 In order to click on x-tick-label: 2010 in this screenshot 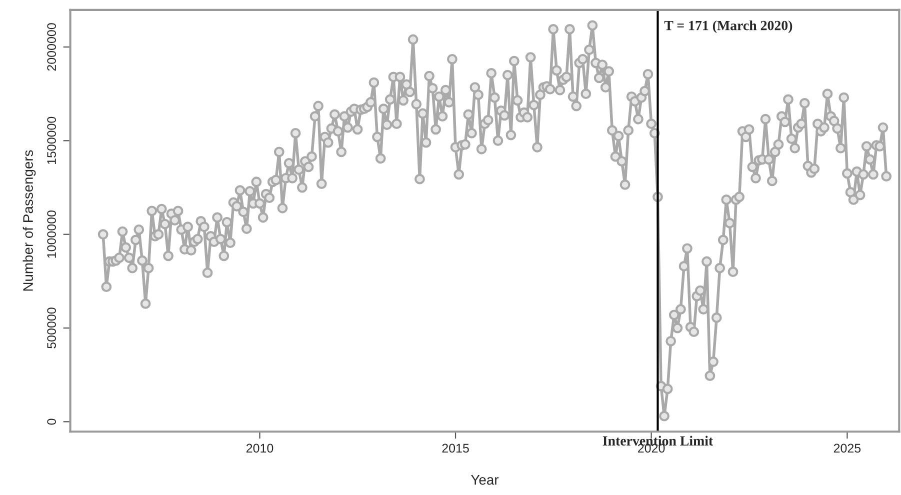, I will do `click(260, 448)`.